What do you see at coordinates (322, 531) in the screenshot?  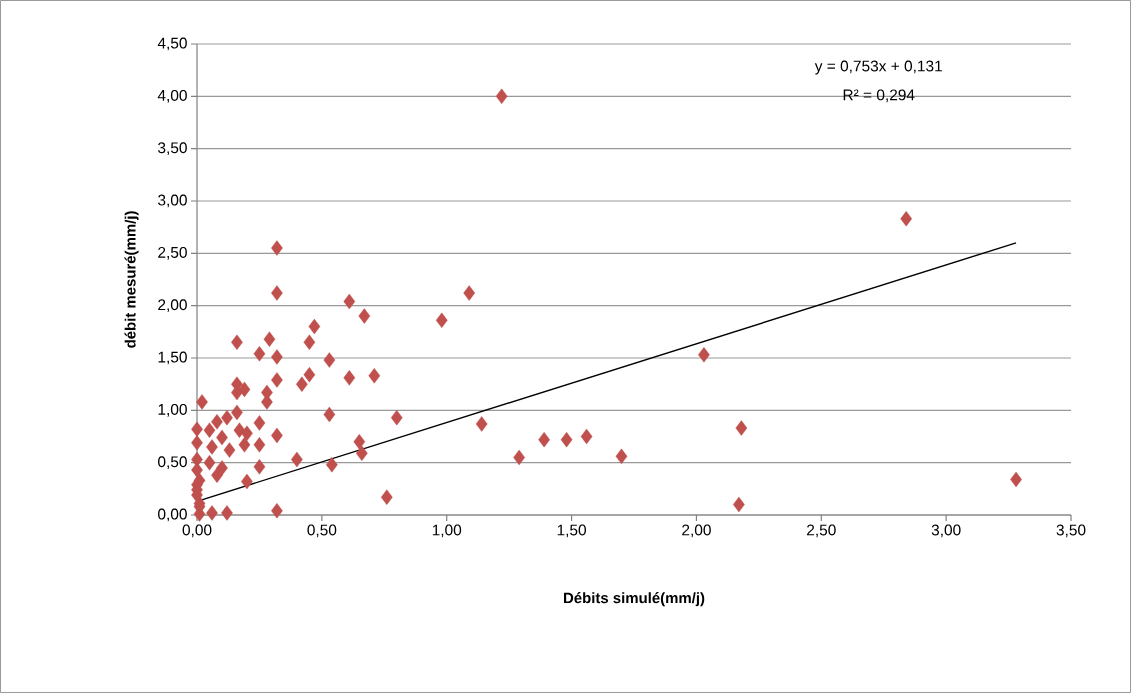 I see `x-tick-label: 0,50` at bounding box center [322, 531].